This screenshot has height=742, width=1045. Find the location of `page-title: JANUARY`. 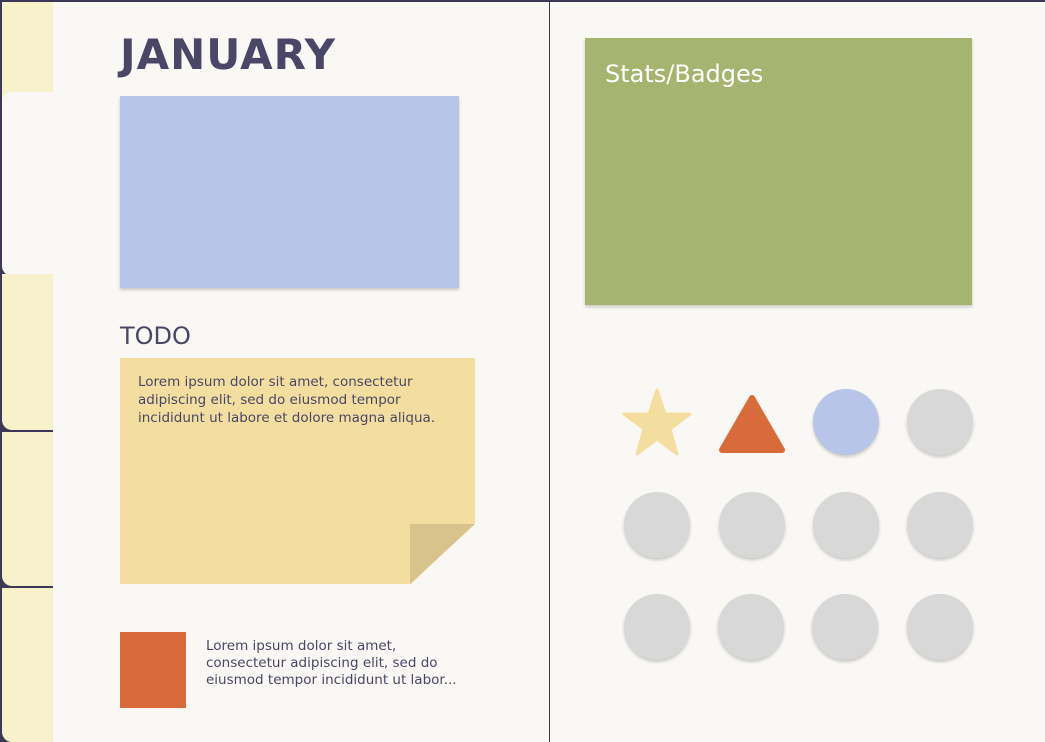

page-title: JANUARY is located at coordinates (228, 54).